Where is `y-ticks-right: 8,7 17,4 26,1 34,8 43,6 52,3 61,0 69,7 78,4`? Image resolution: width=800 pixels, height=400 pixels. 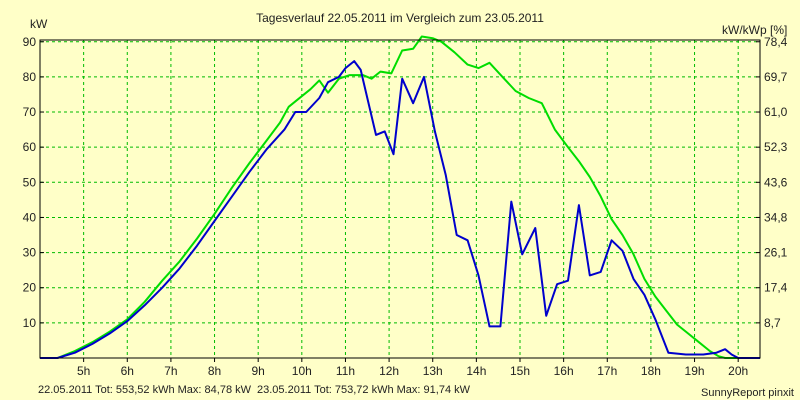 y-ticks-right: 8,7 17,4 26,1 34,8 43,6 52,3 61,0 69,7 78,4 is located at coordinates (772, 182).